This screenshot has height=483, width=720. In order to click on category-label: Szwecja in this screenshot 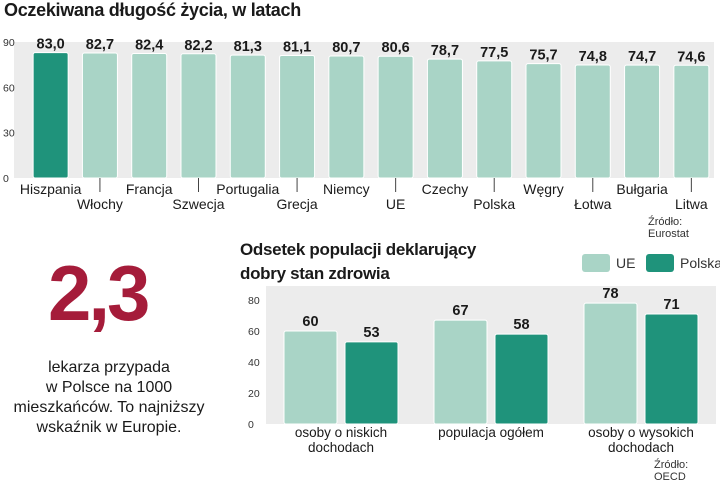, I will do `click(198, 204)`.